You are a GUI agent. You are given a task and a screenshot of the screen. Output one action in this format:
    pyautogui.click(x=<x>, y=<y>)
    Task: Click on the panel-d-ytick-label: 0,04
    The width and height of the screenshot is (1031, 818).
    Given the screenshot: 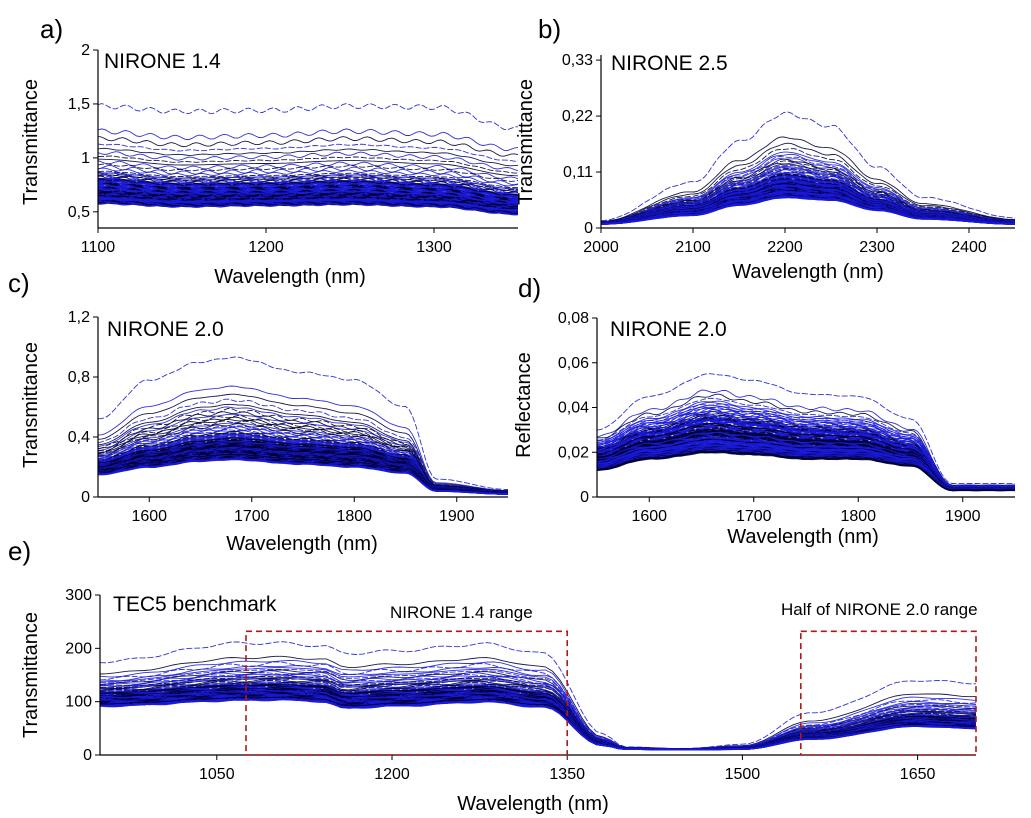 What is the action you would take?
    pyautogui.click(x=573, y=408)
    